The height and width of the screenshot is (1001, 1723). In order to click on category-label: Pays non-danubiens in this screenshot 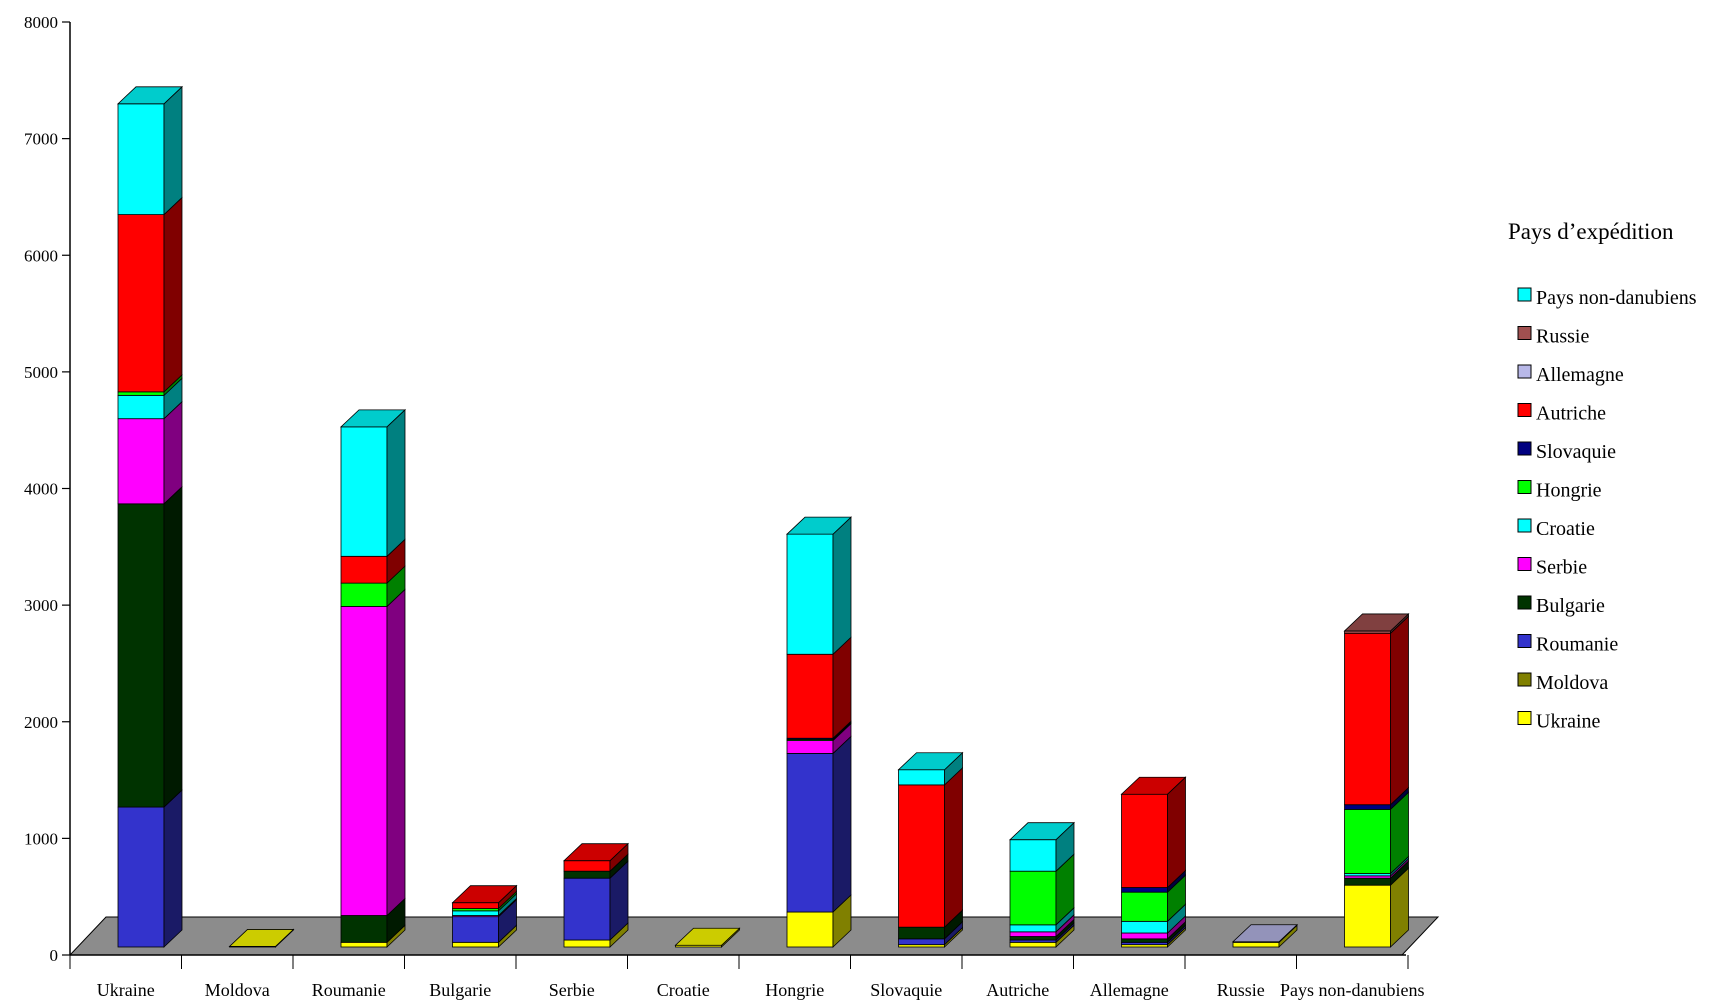, I will do `click(1352, 990)`.